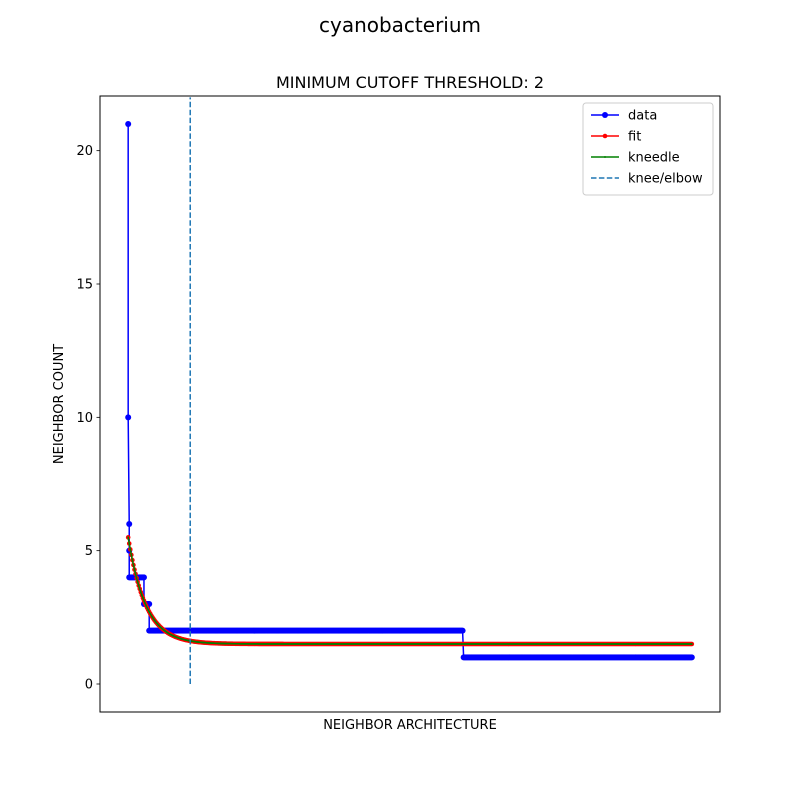  What do you see at coordinates (89, 551) in the screenshot?
I see `y-tick-label: 5` at bounding box center [89, 551].